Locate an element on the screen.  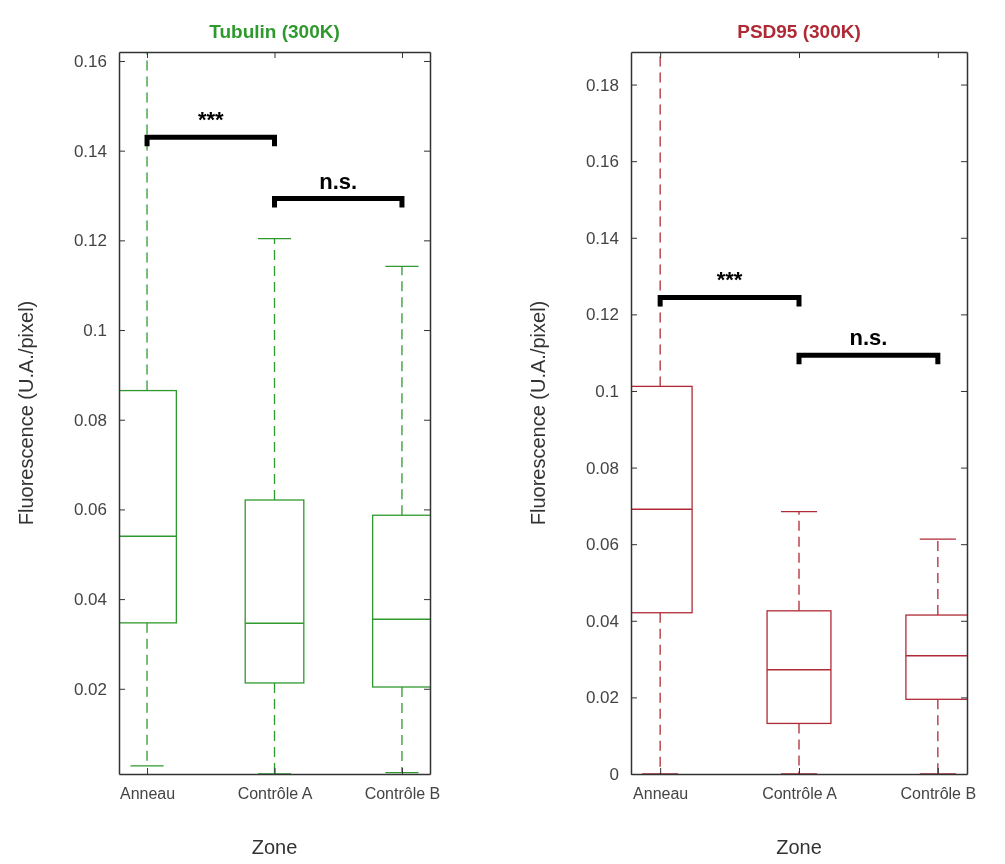
chart-title: Tubulin (300K) is located at coordinates (274, 31).